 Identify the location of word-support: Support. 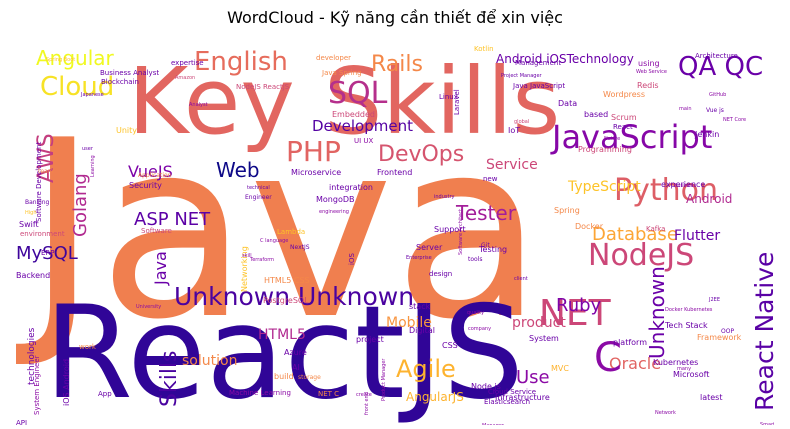
(450, 229).